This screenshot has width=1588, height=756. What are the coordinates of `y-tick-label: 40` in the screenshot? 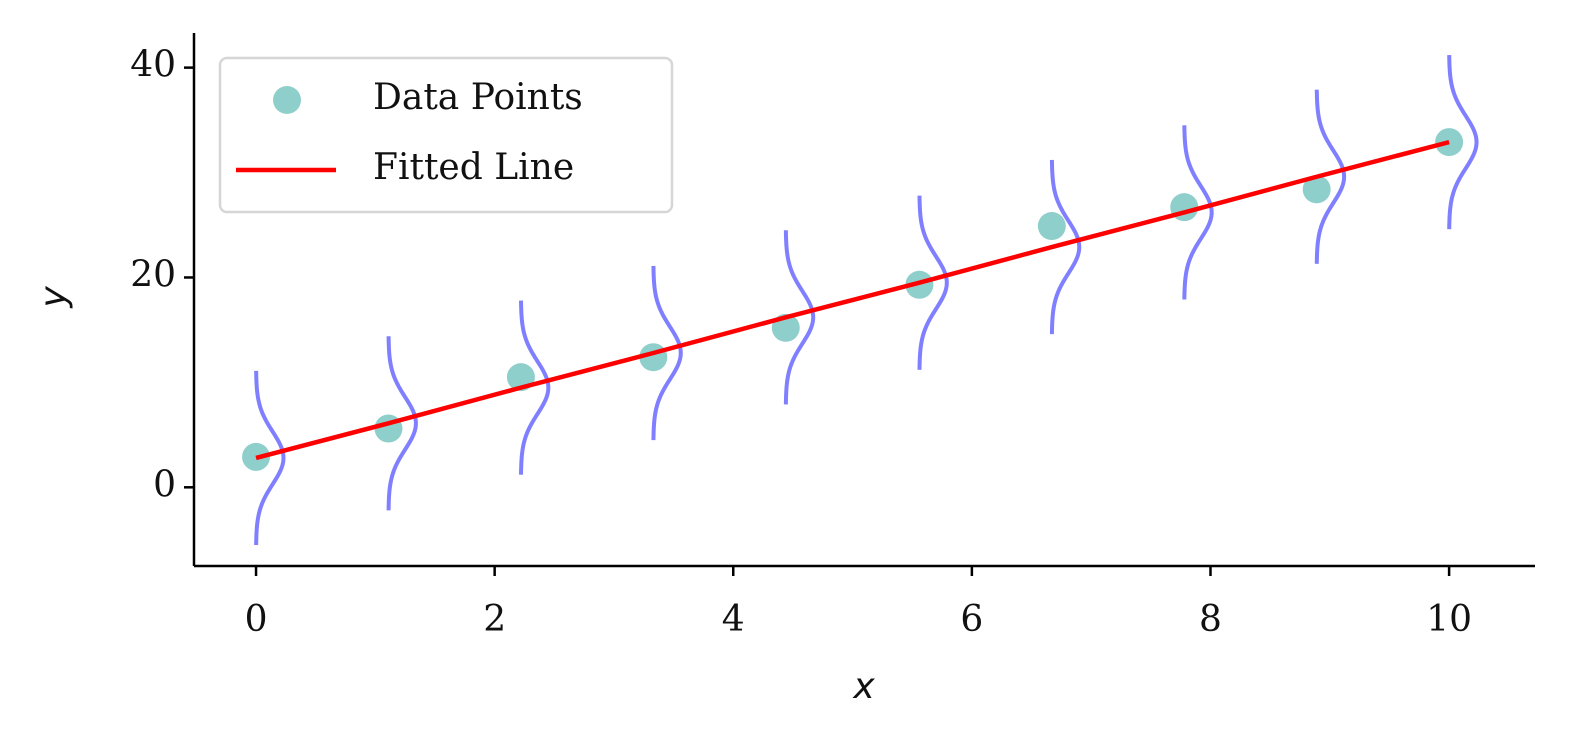 It's located at (153, 65).